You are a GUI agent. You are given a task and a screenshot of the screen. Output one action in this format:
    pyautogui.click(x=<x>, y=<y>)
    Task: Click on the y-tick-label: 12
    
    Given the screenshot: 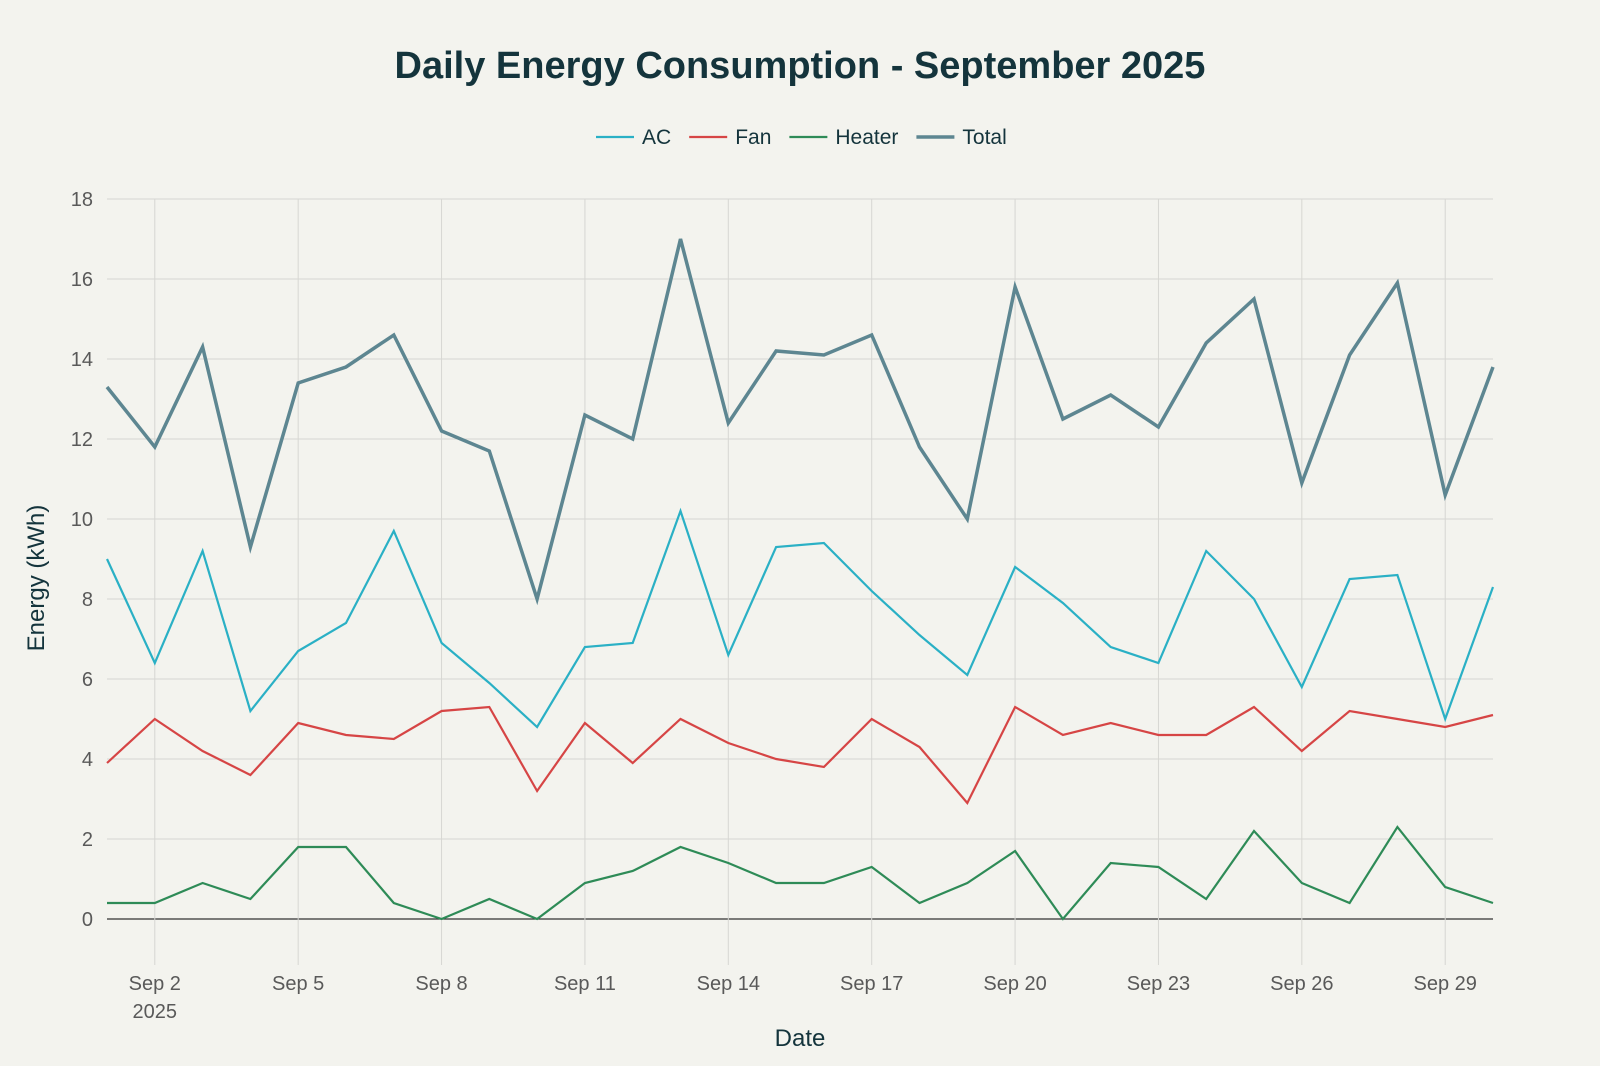 What is the action you would take?
    pyautogui.click(x=82, y=440)
    